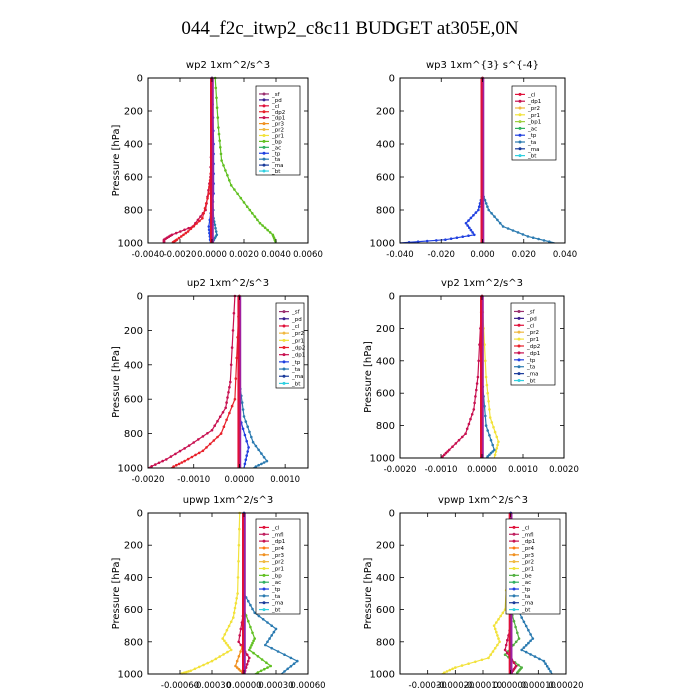  Describe the element at coordinates (298, 349) in the screenshot. I see `legend-label: _dp2` at that location.